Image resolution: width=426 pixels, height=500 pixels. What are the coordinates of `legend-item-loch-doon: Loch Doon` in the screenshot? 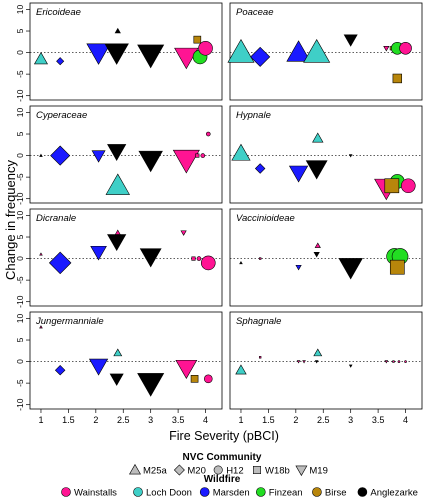 It's located at (162, 493).